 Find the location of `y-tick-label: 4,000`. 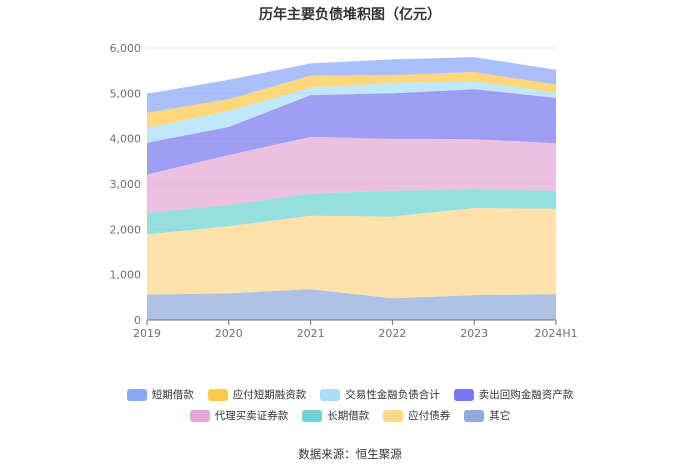

y-tick-label: 4,000 is located at coordinates (126, 139).